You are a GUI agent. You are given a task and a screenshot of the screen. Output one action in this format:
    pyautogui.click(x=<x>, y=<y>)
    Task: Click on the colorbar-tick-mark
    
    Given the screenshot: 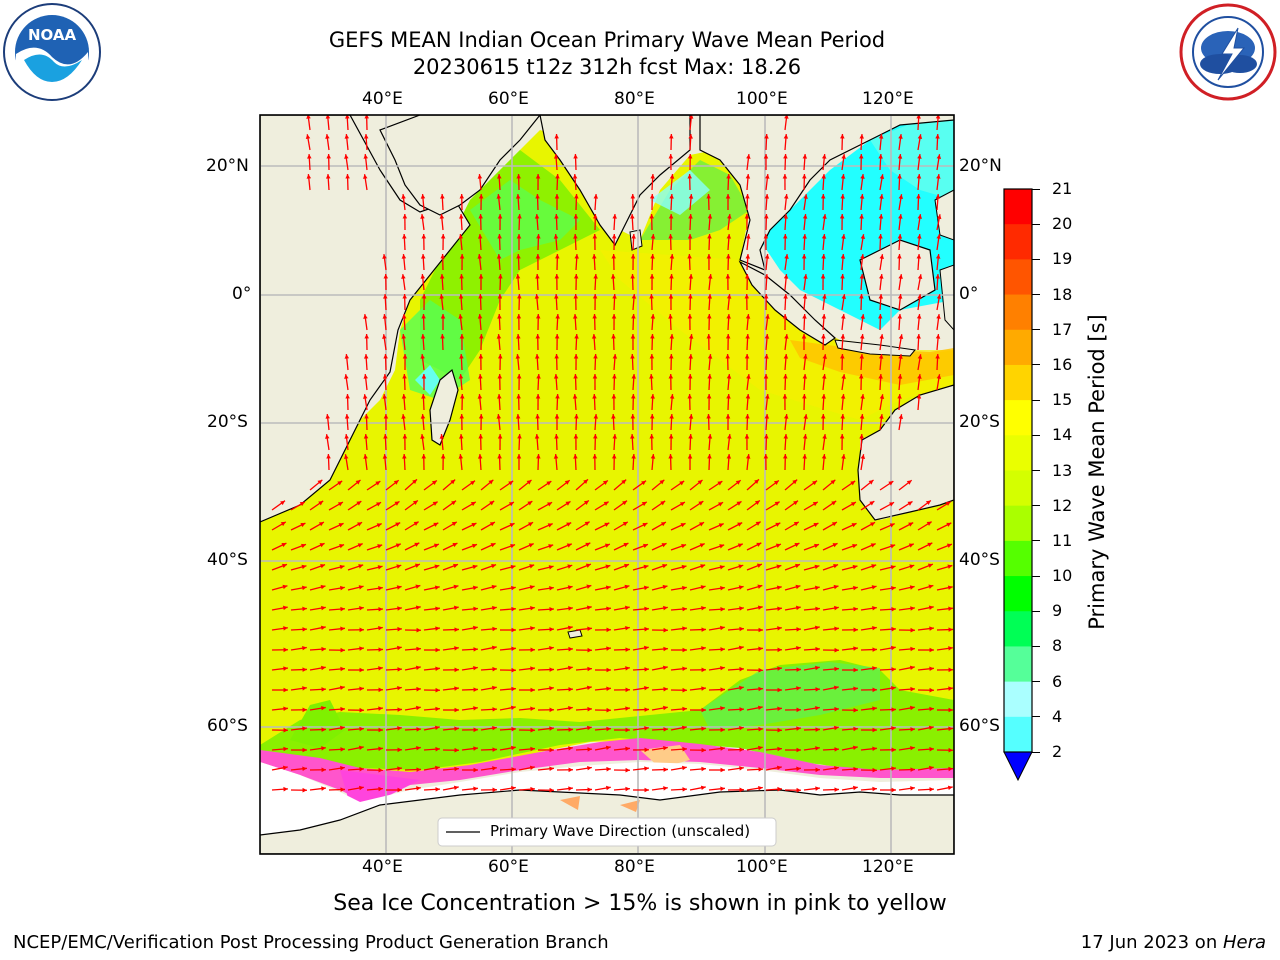 What is the action you would take?
    pyautogui.click(x=1036, y=470)
    